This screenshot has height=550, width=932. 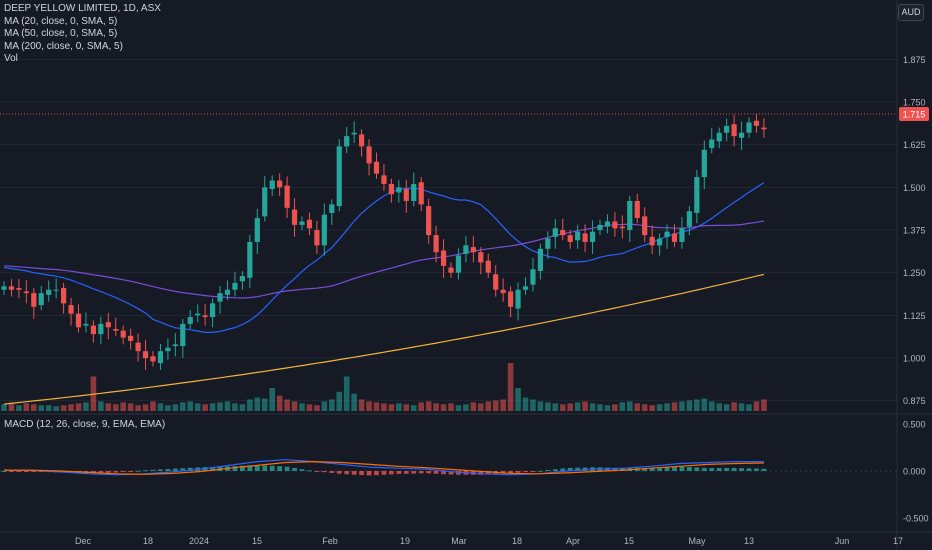 I want to click on macd-legend: MACD (12, 26, close, 9, EMA, EMA), so click(x=85, y=424).